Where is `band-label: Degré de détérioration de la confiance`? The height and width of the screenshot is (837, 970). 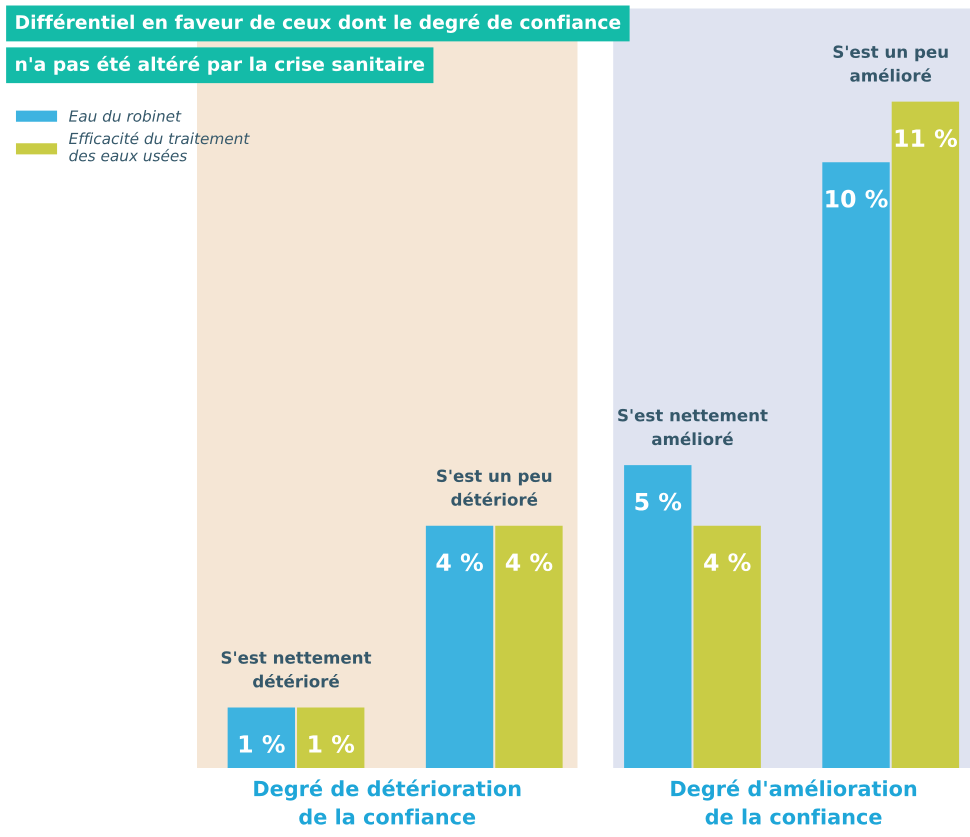 band-label: Degré de détérioration de la confiance is located at coordinates (387, 802).